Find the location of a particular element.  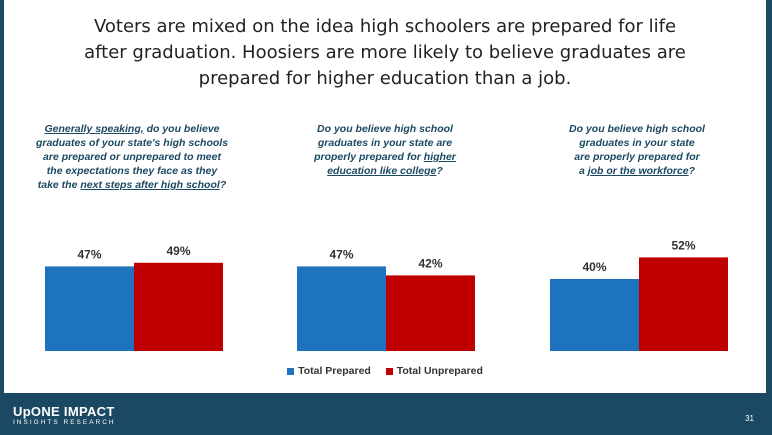

bar-prepared-next-steps is located at coordinates (89, 308).